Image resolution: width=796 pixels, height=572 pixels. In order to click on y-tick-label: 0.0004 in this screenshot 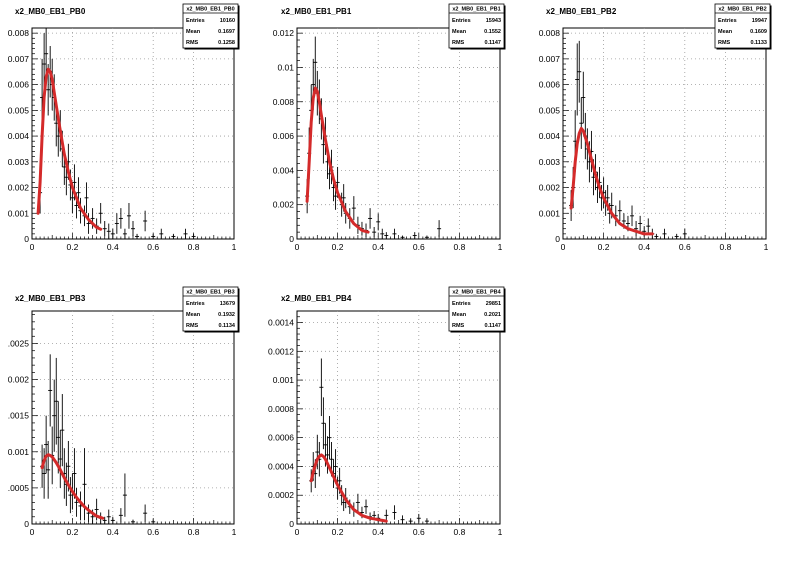, I will do `click(281, 466)`.